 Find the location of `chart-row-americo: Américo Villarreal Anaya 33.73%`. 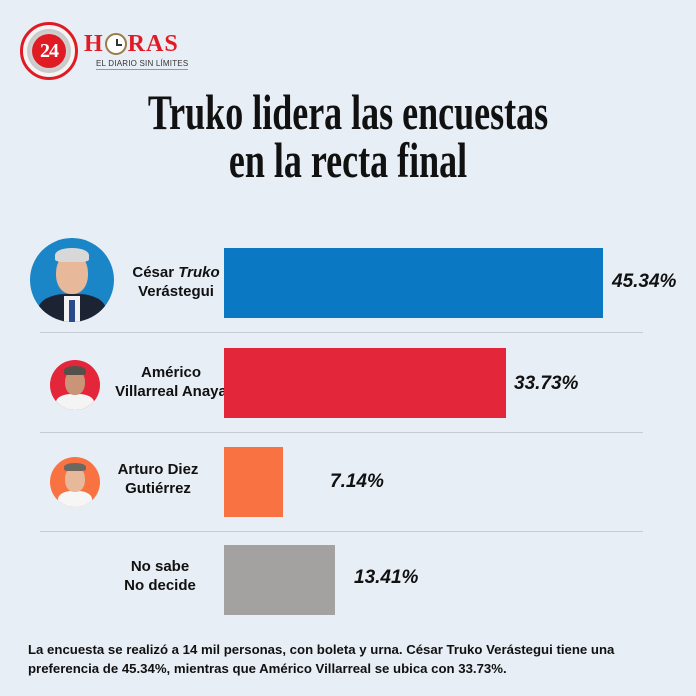

chart-row-americo: Américo Villarreal Anaya 33.73% is located at coordinates (348, 383).